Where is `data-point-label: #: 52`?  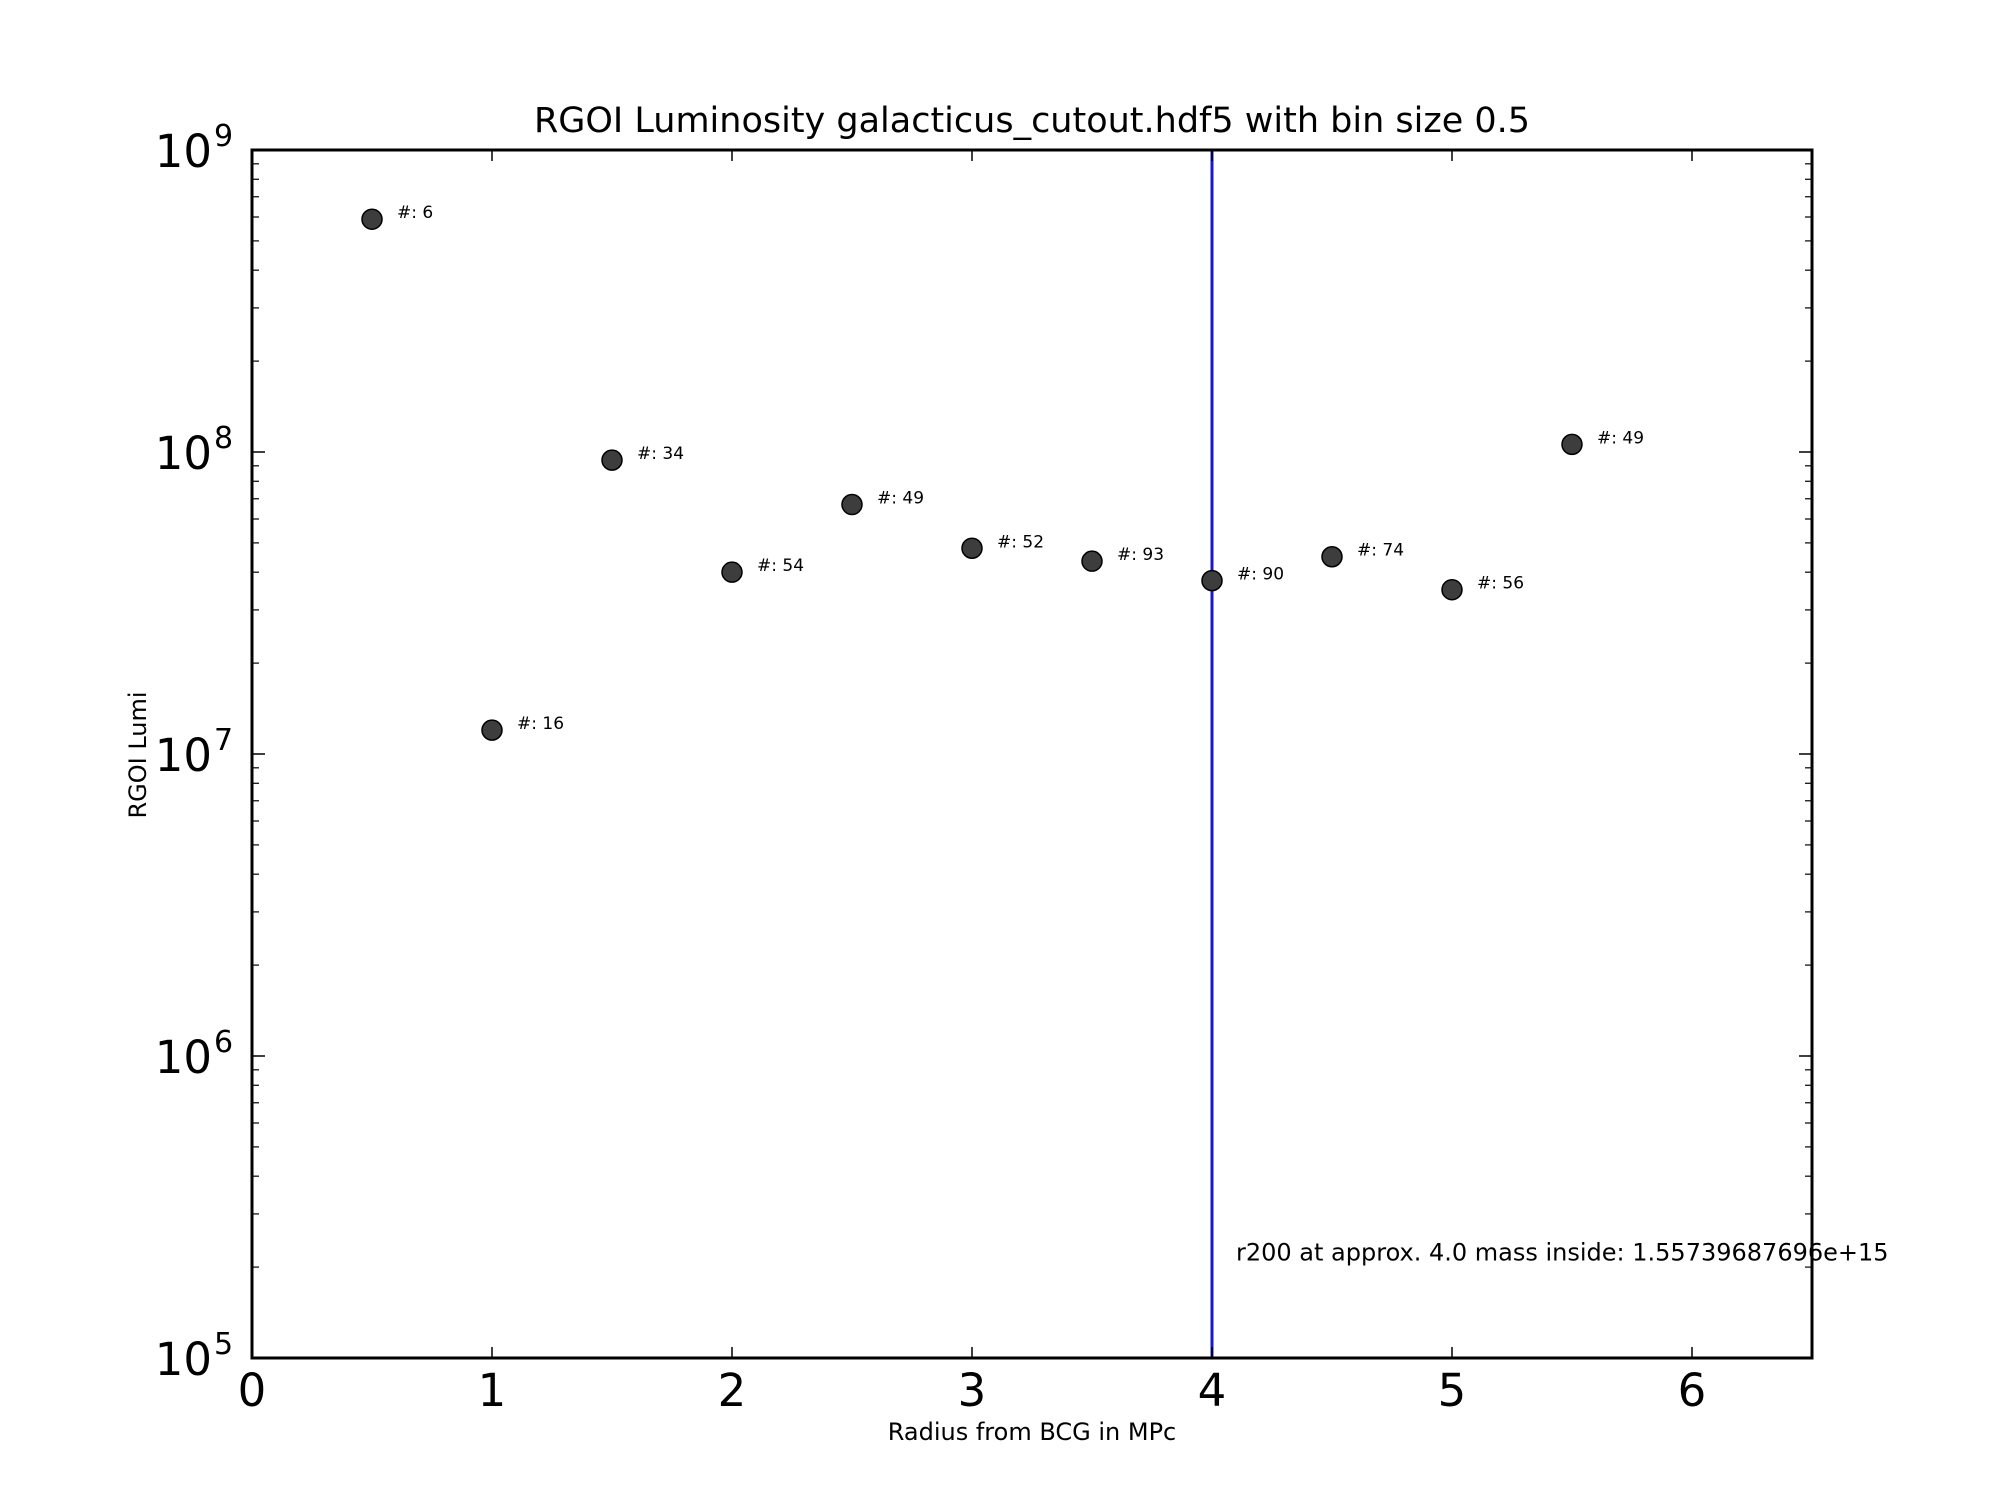
data-point-label: #: 52 is located at coordinates (1020, 542).